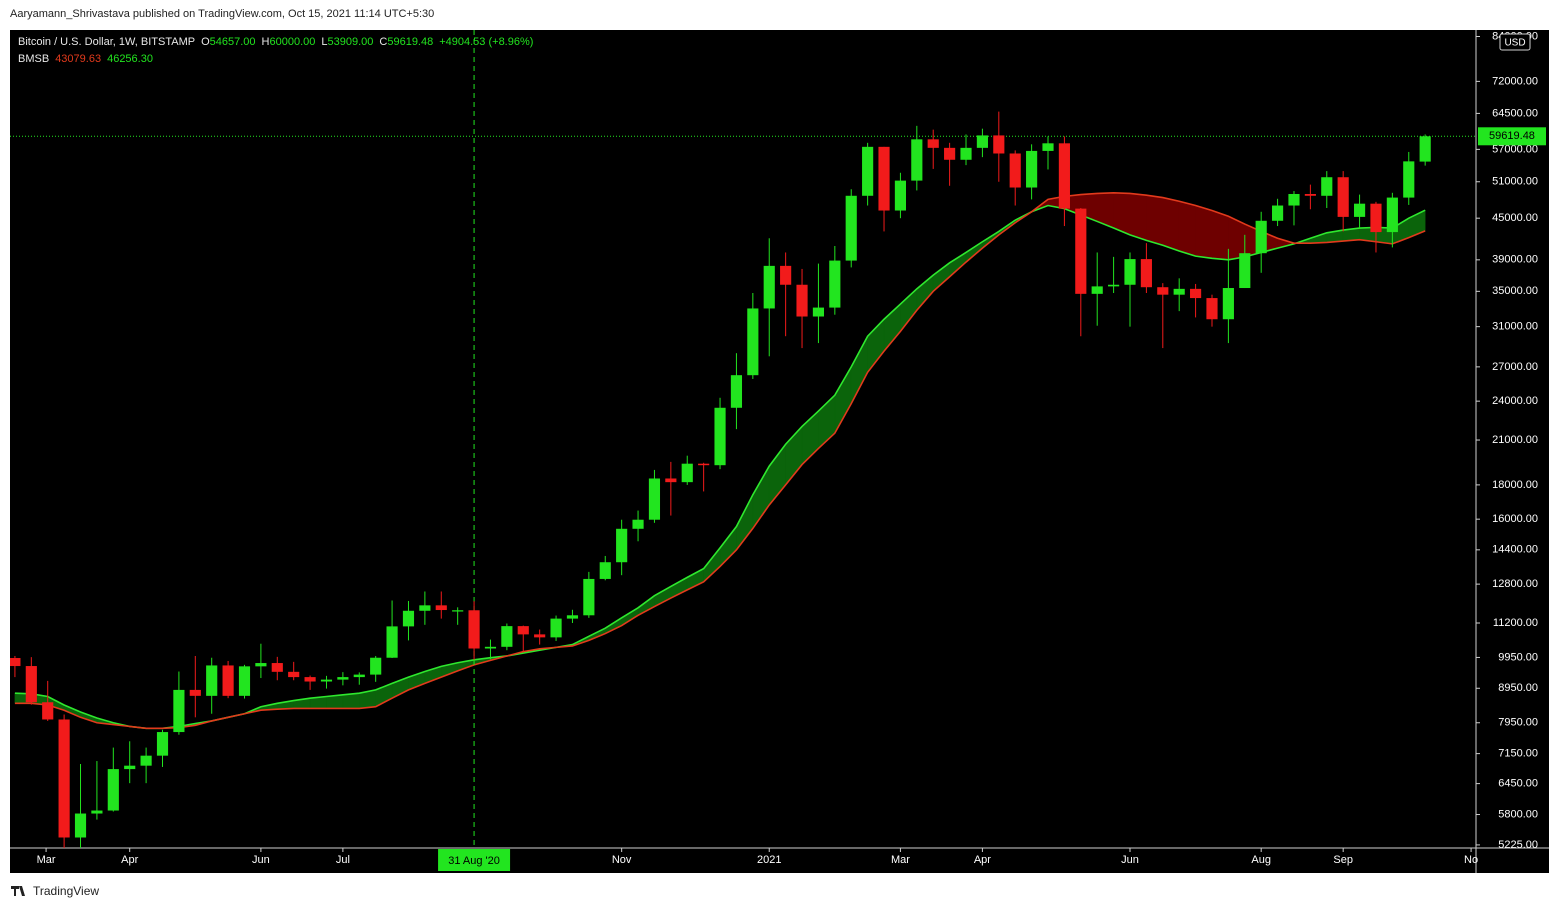 The height and width of the screenshot is (910, 1559). What do you see at coordinates (1515, 260) in the screenshot?
I see `y-tick-label: 39000.00` at bounding box center [1515, 260].